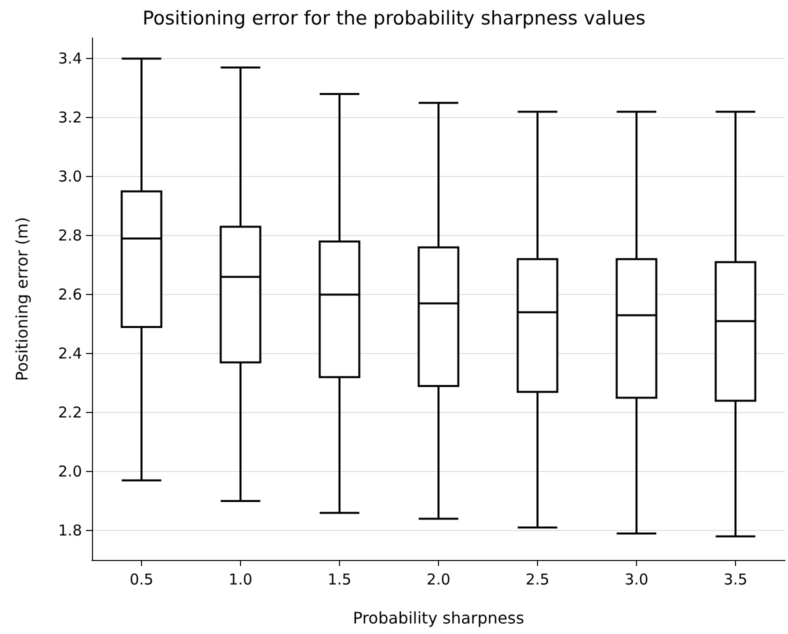  What do you see at coordinates (70, 295) in the screenshot?
I see `y-tick-label: 2.6` at bounding box center [70, 295].